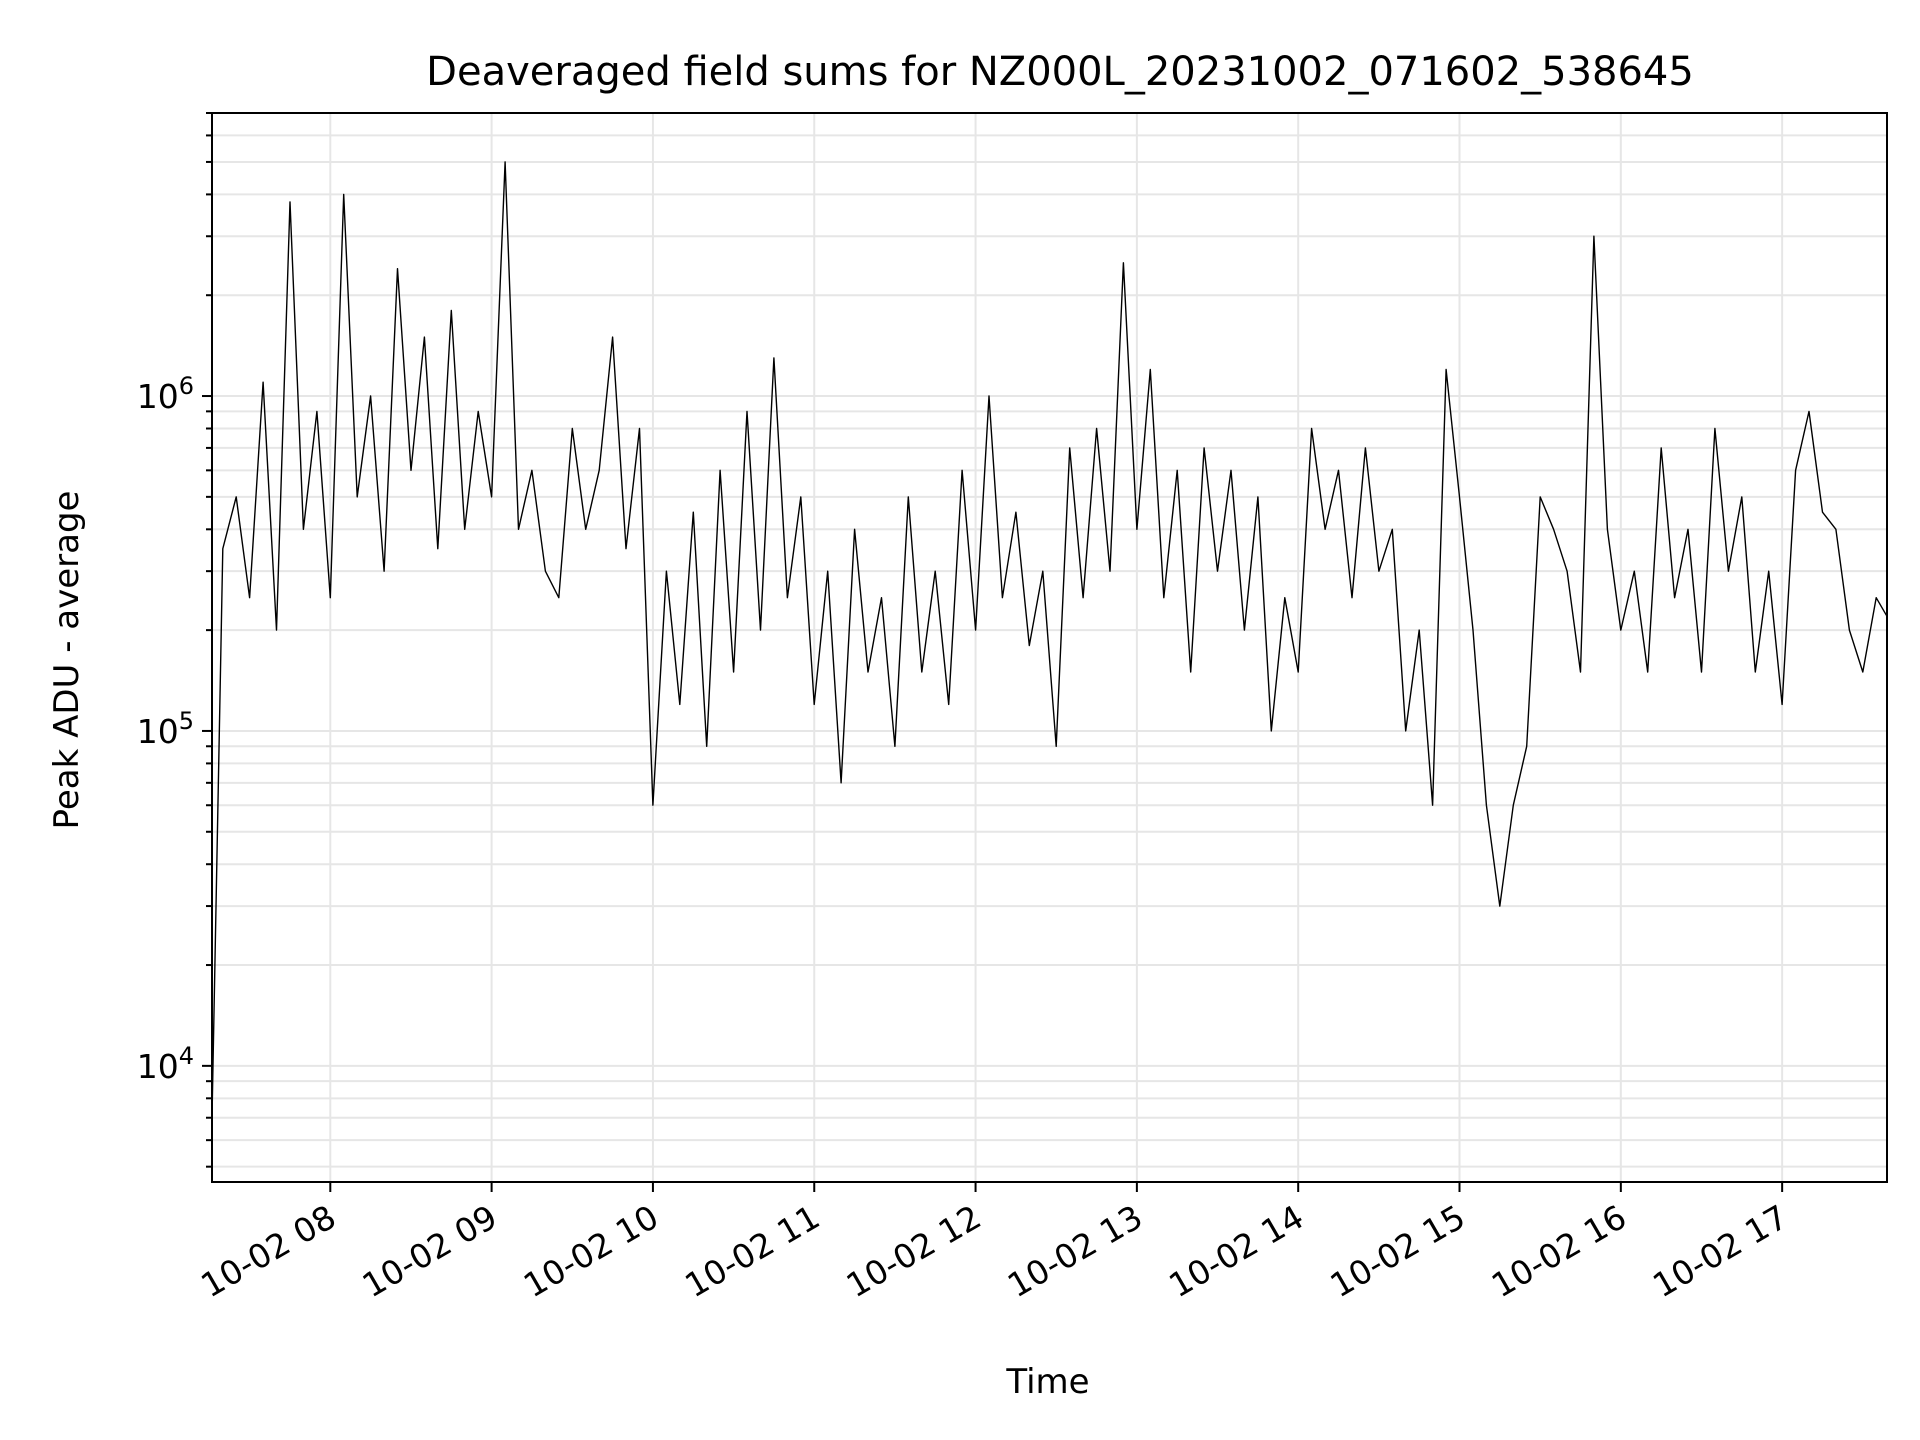 This screenshot has width=1920, height=1440. Describe the element at coordinates (1559, 1251) in the screenshot. I see `x-tick-label: 10-02 16` at that location.